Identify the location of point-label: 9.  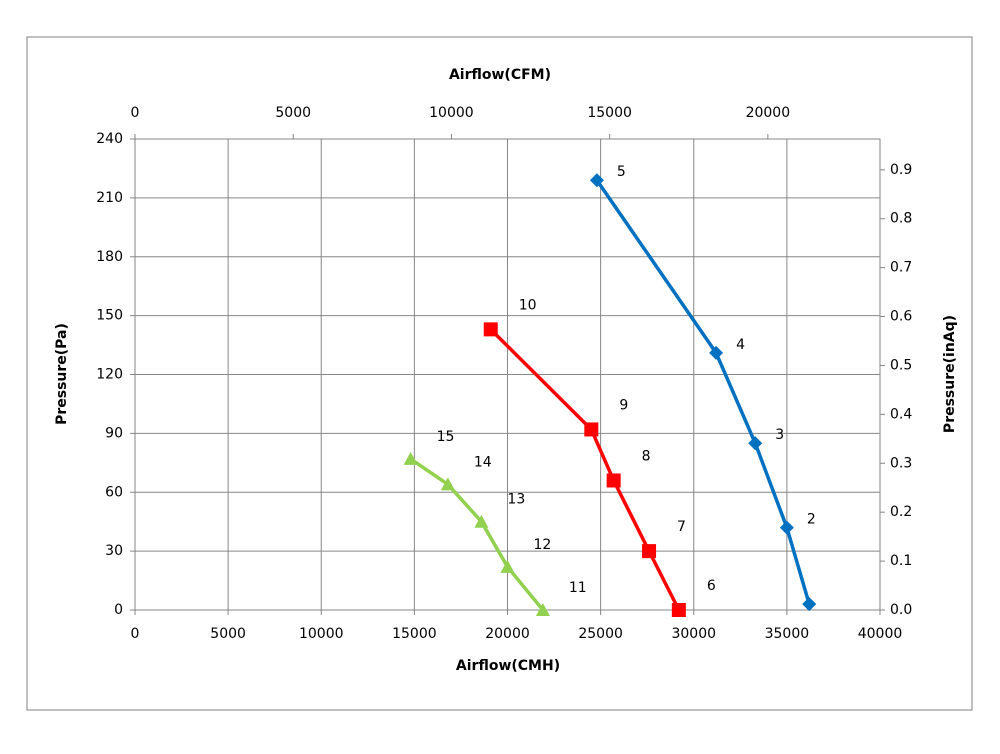
(623, 405).